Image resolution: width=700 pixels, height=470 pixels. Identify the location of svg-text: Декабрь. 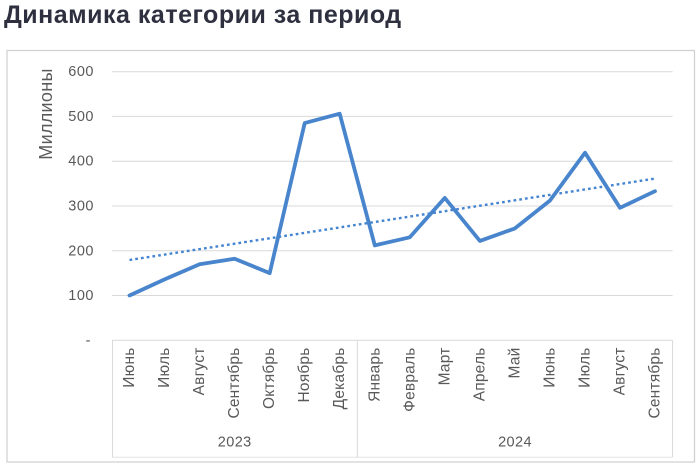
(339, 379).